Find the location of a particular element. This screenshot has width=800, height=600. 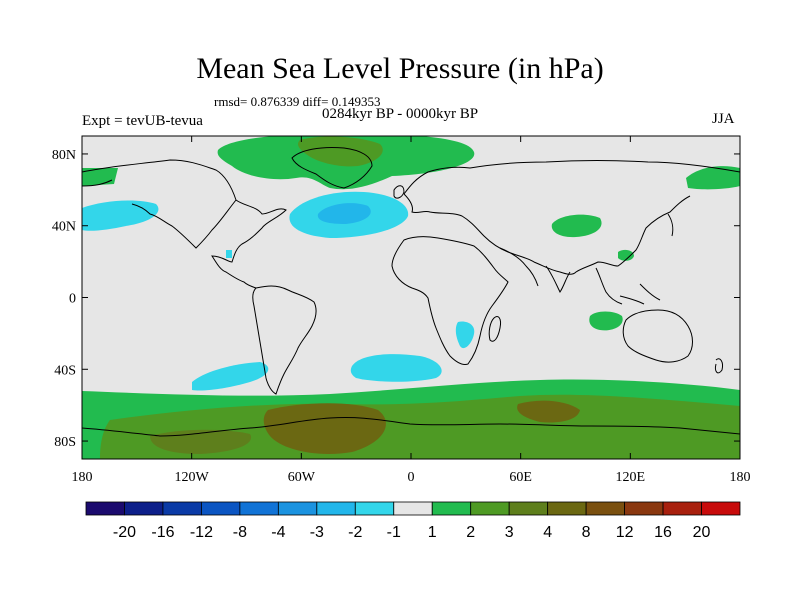

y-tick-label: 40S is located at coordinates (65, 370).